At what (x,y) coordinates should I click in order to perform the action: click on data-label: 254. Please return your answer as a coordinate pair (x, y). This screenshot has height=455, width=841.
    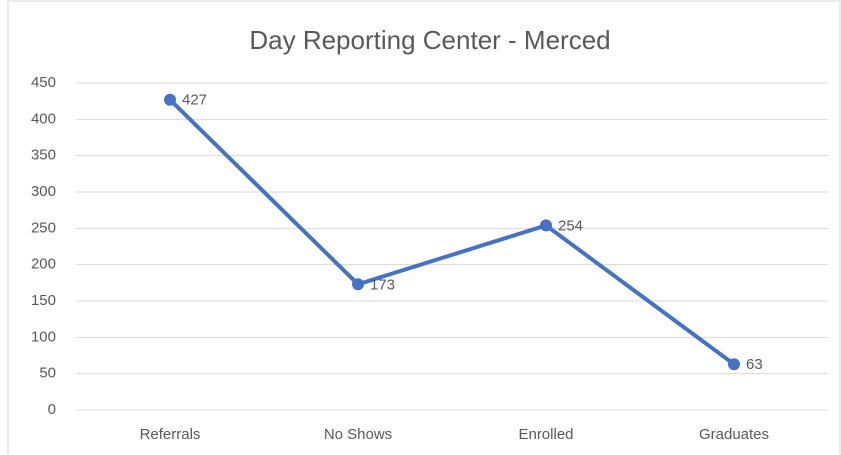
    Looking at the image, I should click on (570, 225).